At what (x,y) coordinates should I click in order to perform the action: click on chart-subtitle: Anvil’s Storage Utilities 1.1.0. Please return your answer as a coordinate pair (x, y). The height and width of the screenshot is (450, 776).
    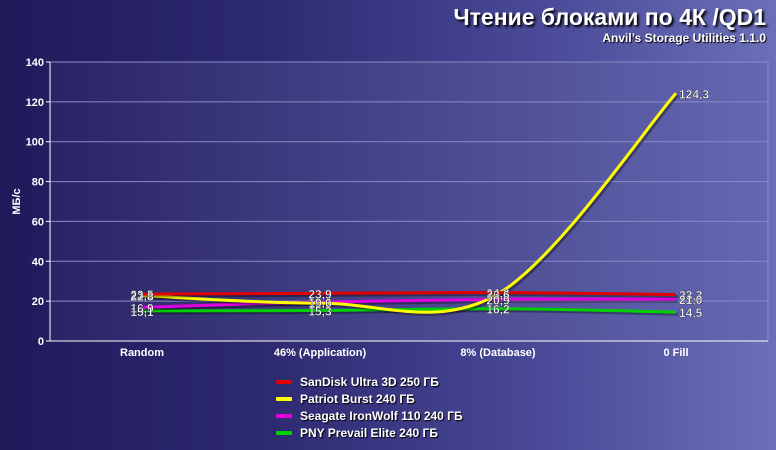
    Looking at the image, I should click on (684, 38).